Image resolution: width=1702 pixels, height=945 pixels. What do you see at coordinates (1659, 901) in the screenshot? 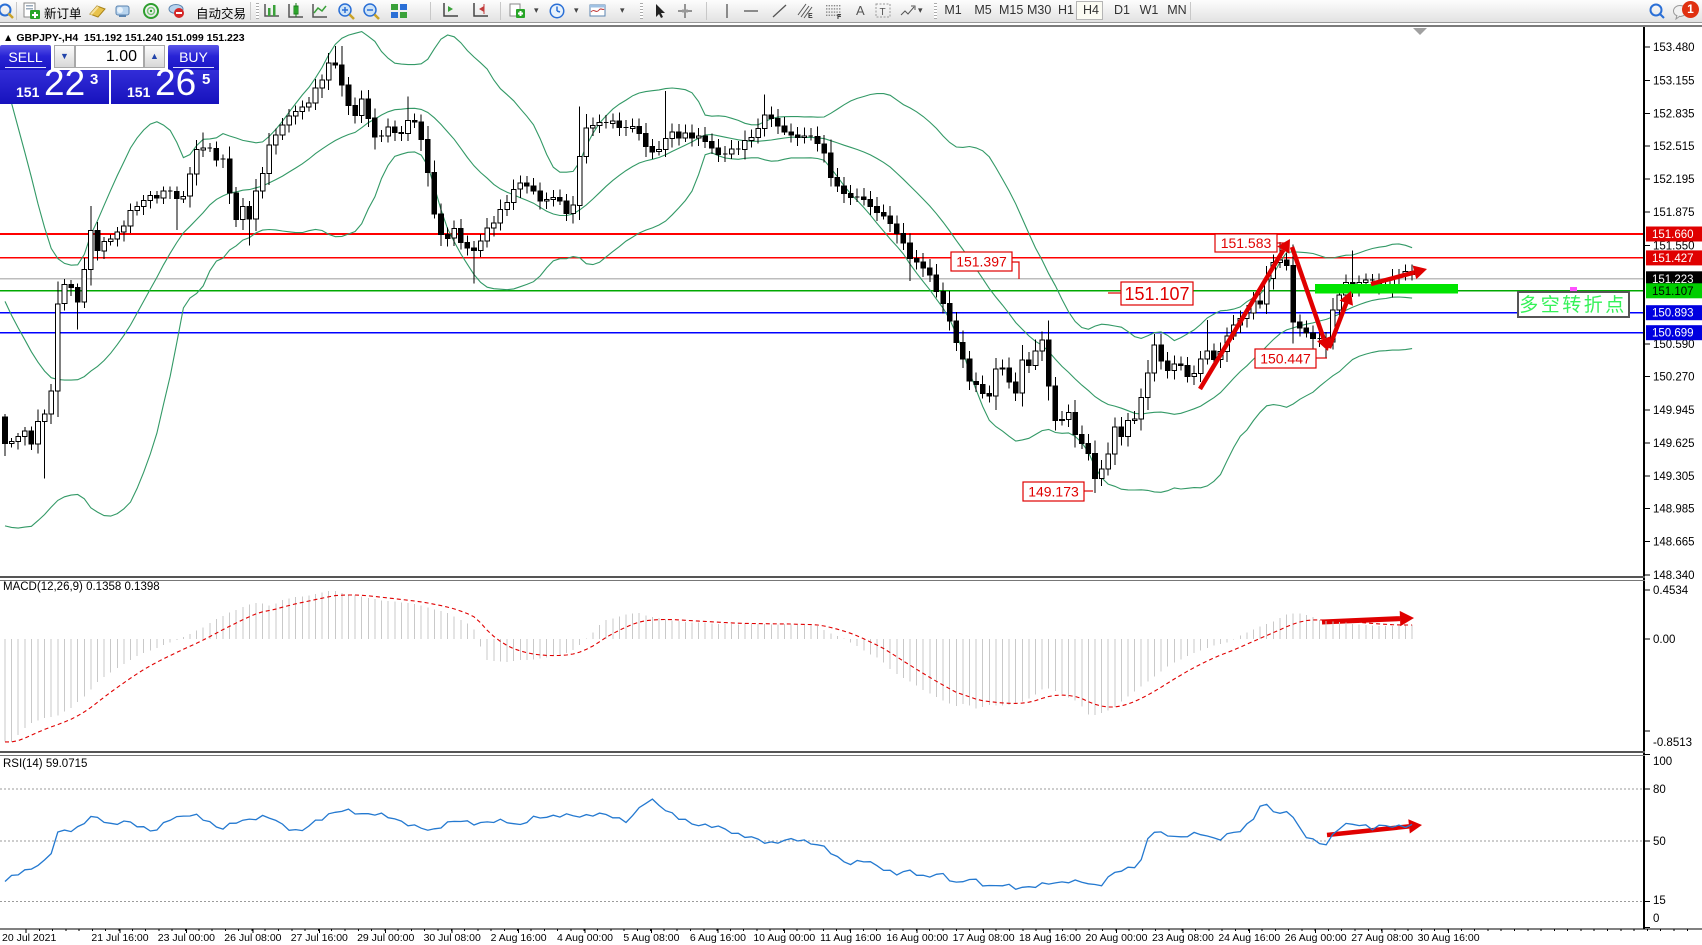
I see `svg-text: 15` at bounding box center [1659, 901].